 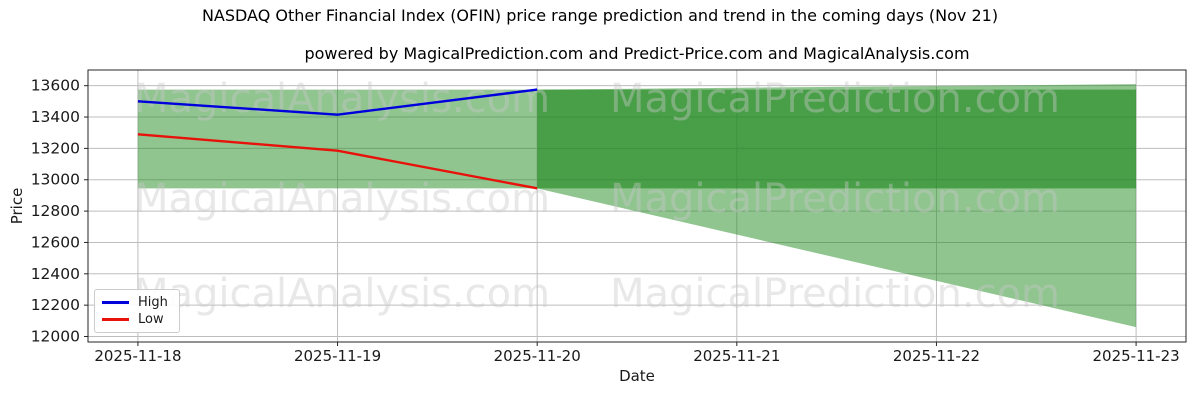 What do you see at coordinates (337, 356) in the screenshot?
I see `x-tick-label: 2025-11-19` at bounding box center [337, 356].